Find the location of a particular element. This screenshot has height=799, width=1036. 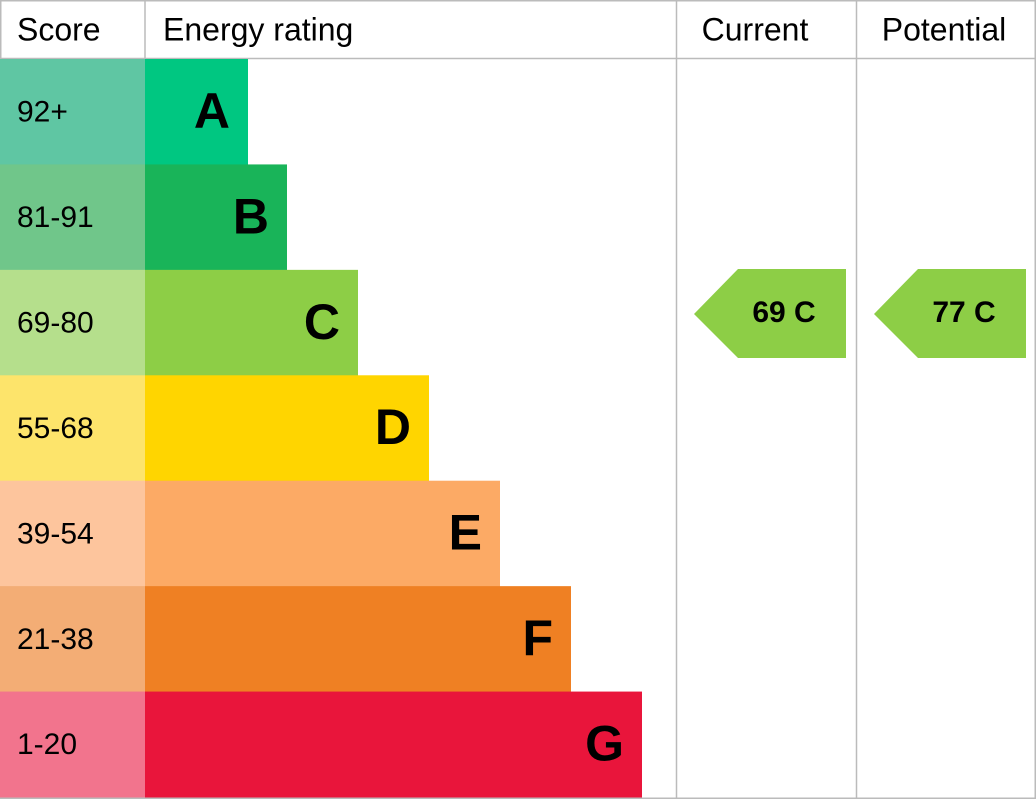

header-current: Current is located at coordinates (755, 29).